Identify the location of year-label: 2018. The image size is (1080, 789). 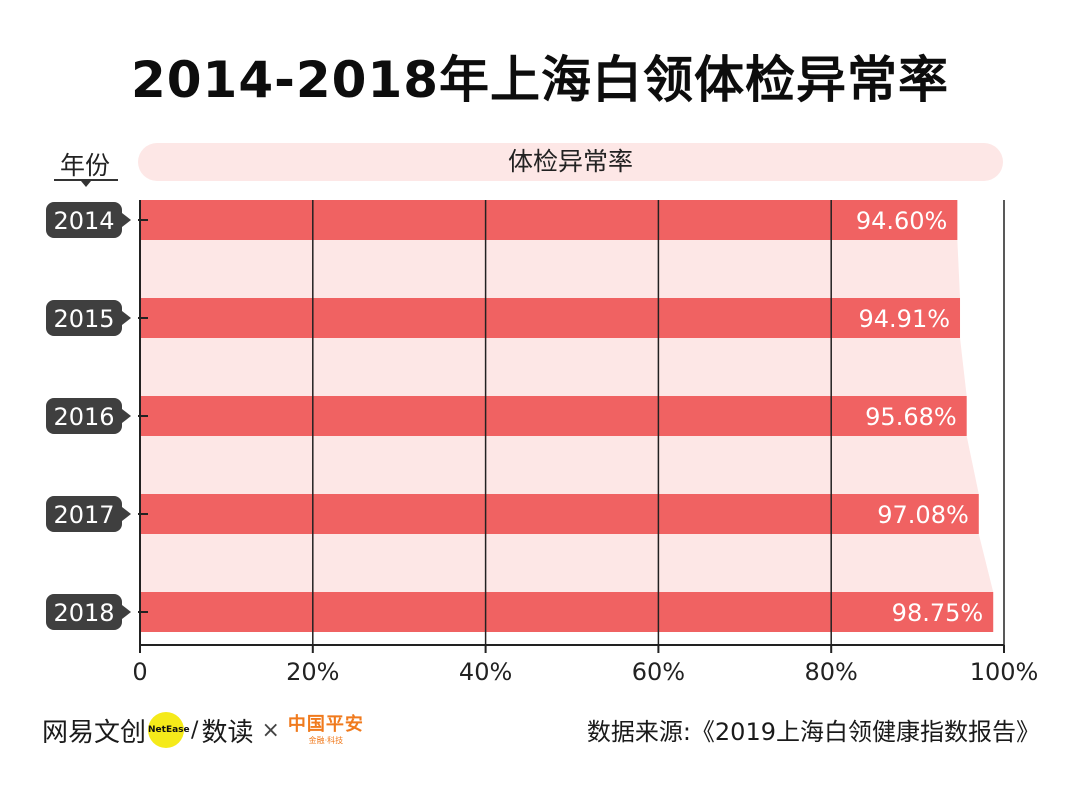
(83, 613).